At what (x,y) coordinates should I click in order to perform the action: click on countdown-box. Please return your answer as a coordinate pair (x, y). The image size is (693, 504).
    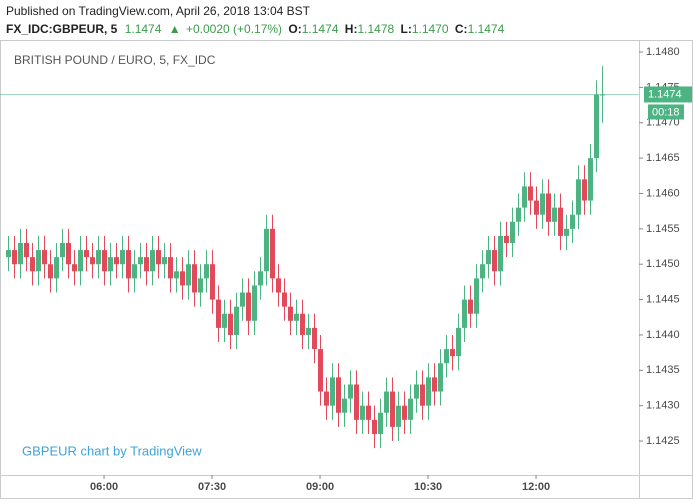
    Looking at the image, I should click on (666, 112).